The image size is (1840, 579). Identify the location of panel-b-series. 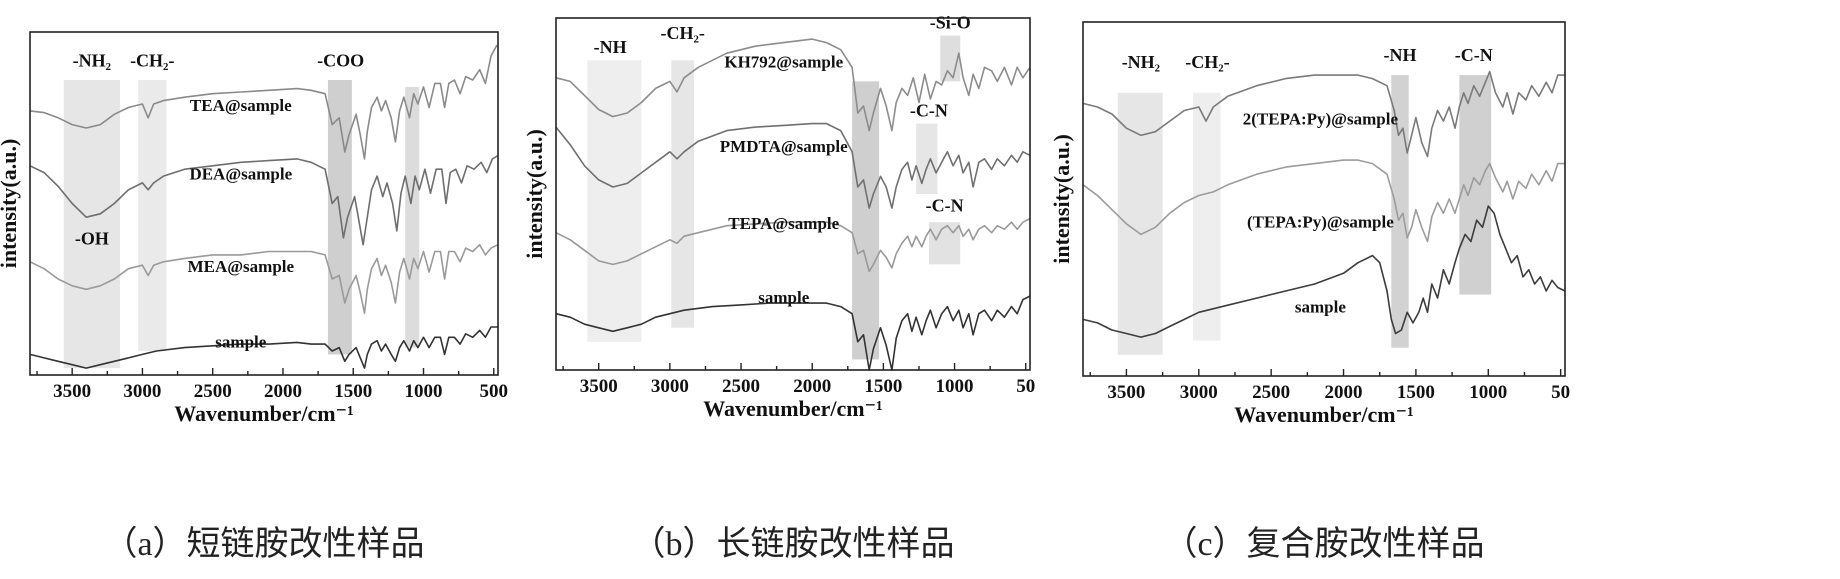
(793, 204).